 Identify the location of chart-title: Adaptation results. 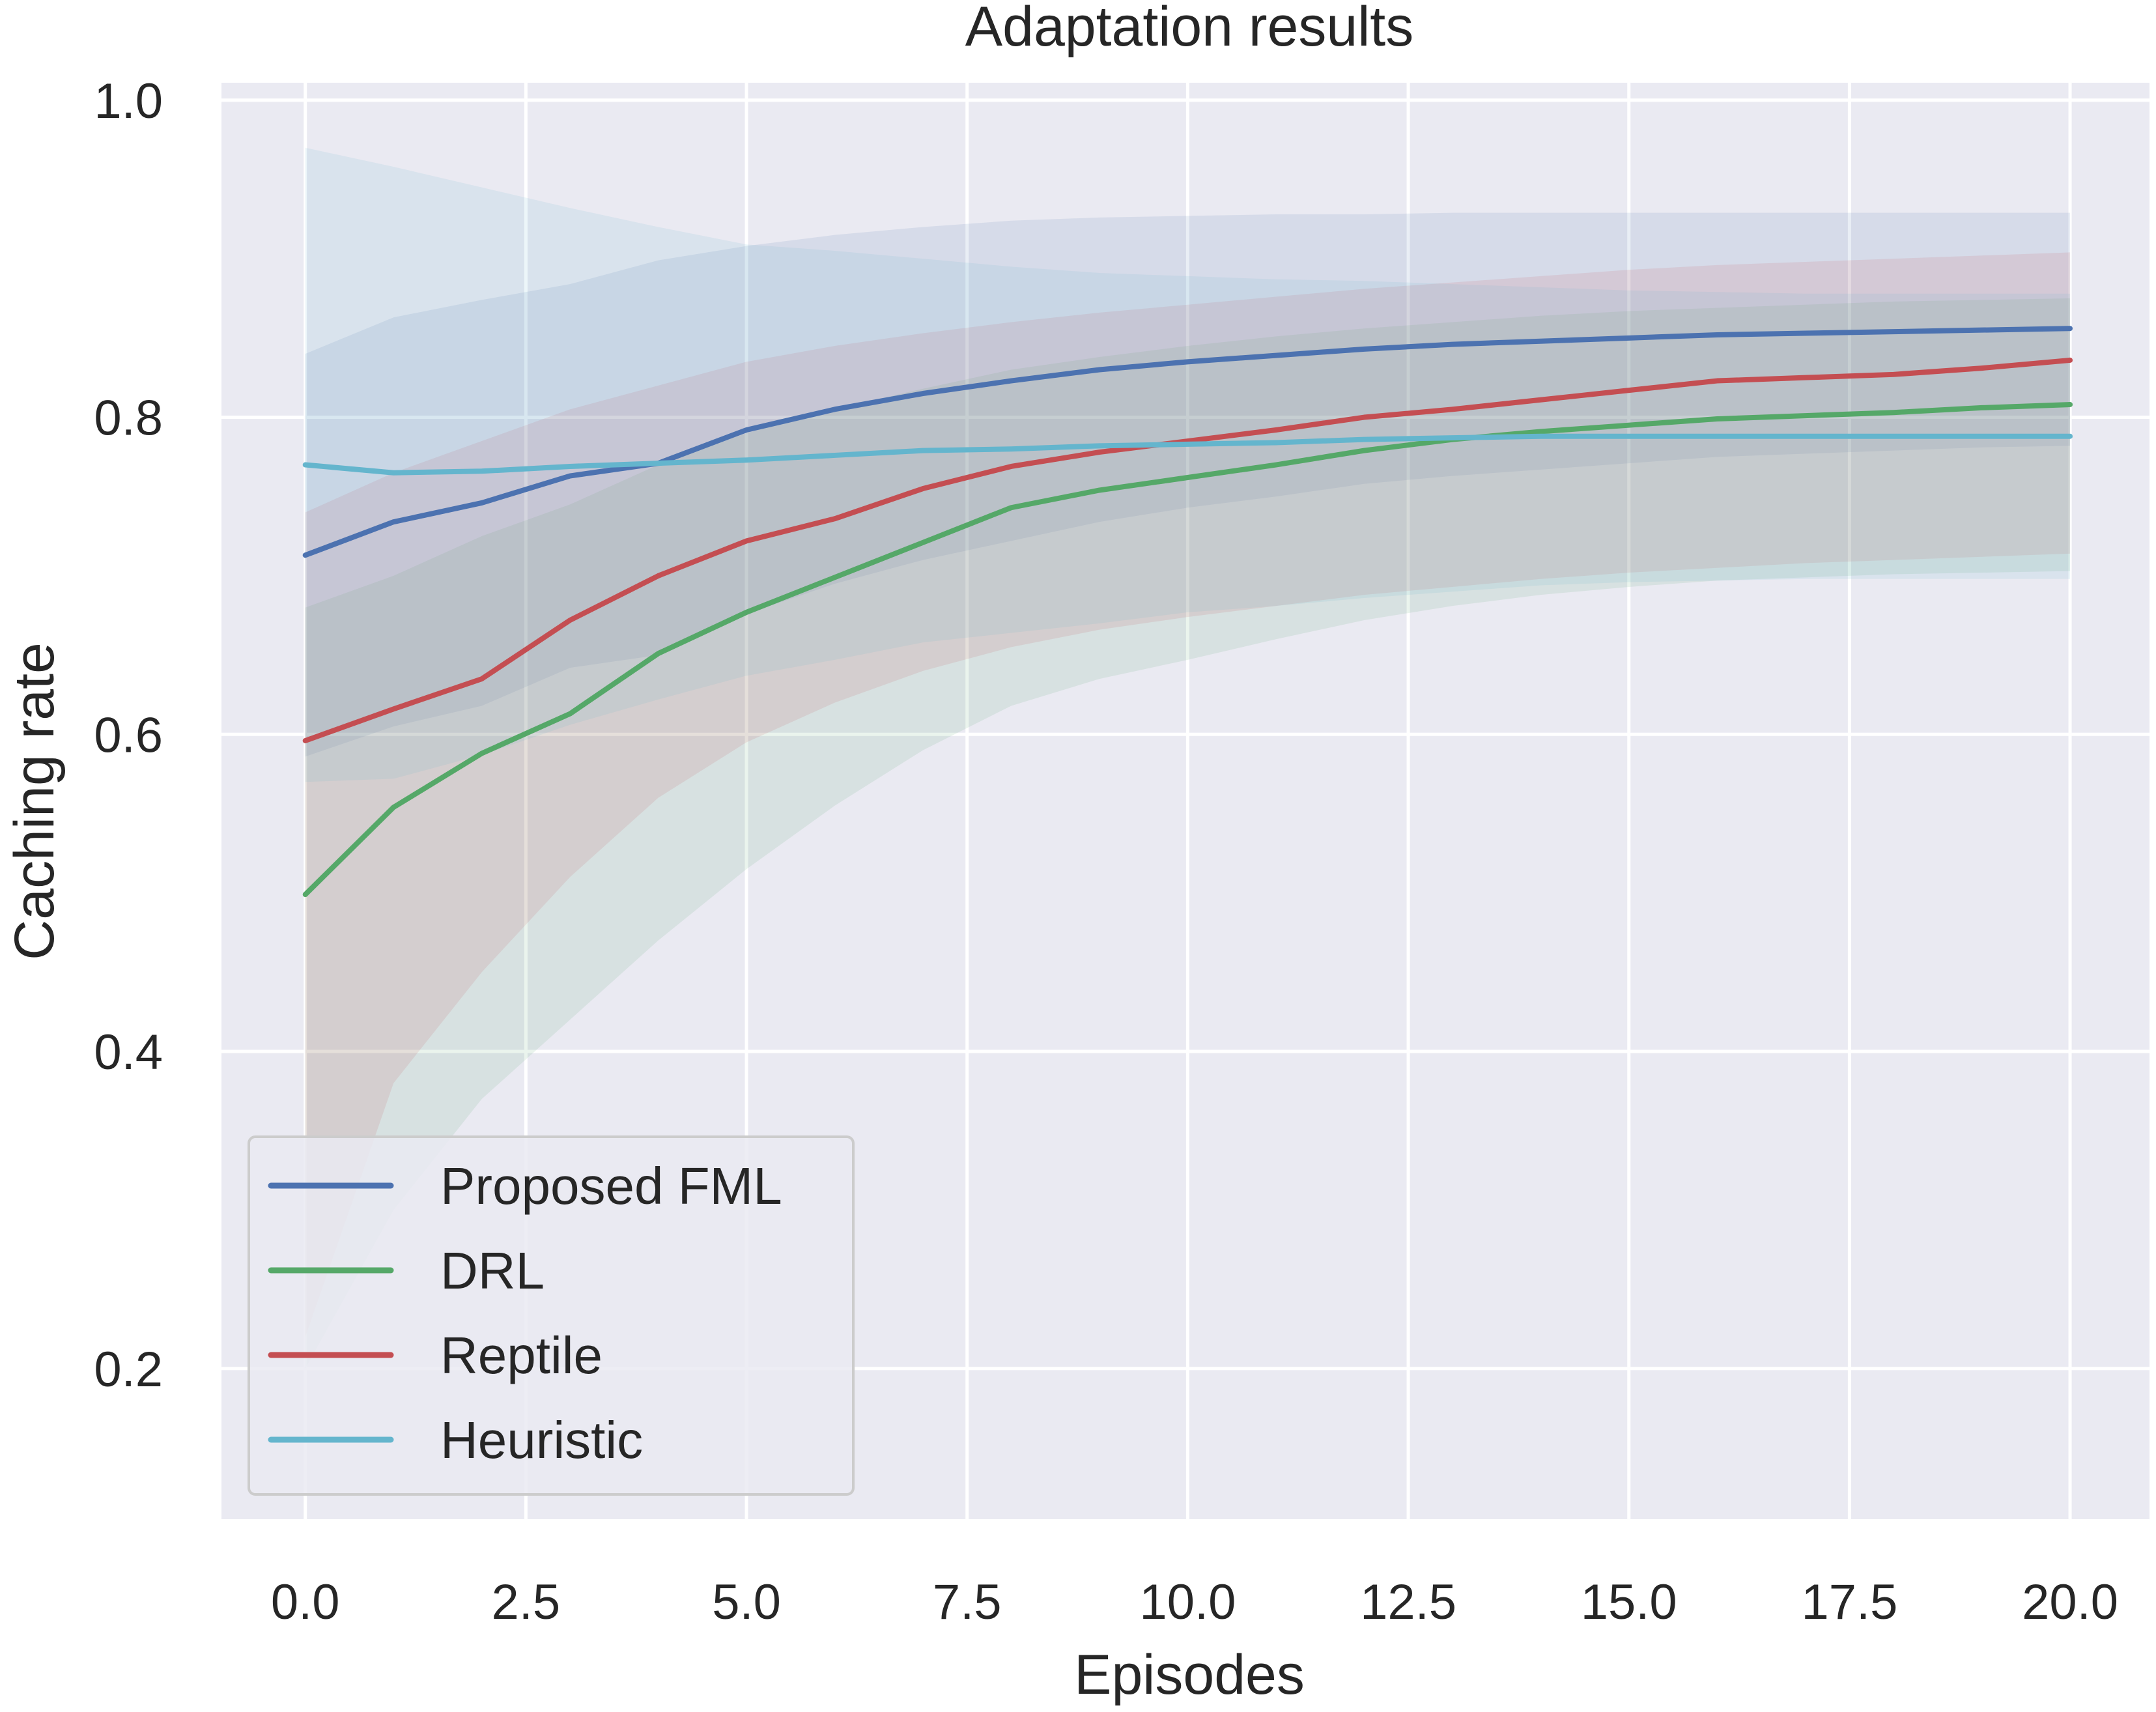
(1189, 29).